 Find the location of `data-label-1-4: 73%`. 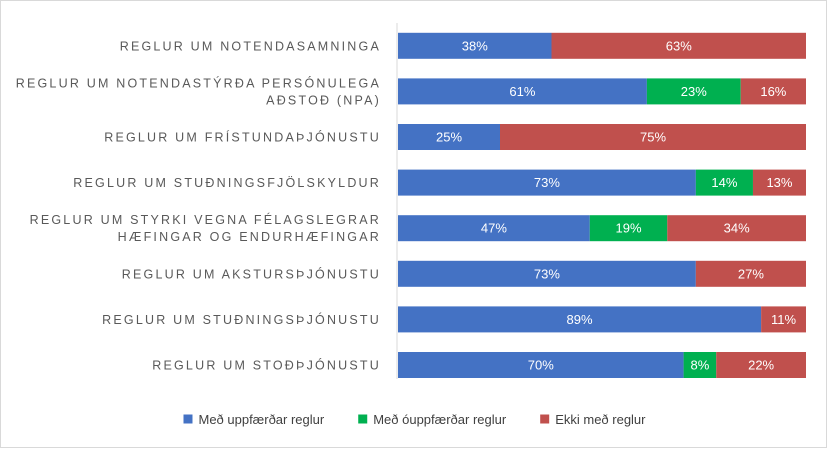

data-label-1-4: 73% is located at coordinates (547, 182).